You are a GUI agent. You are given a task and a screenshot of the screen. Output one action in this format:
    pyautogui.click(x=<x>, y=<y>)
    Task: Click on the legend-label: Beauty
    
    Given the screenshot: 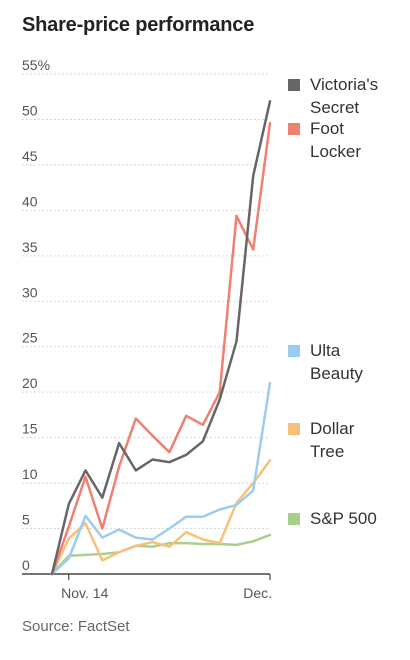 What is the action you would take?
    pyautogui.click(x=336, y=373)
    